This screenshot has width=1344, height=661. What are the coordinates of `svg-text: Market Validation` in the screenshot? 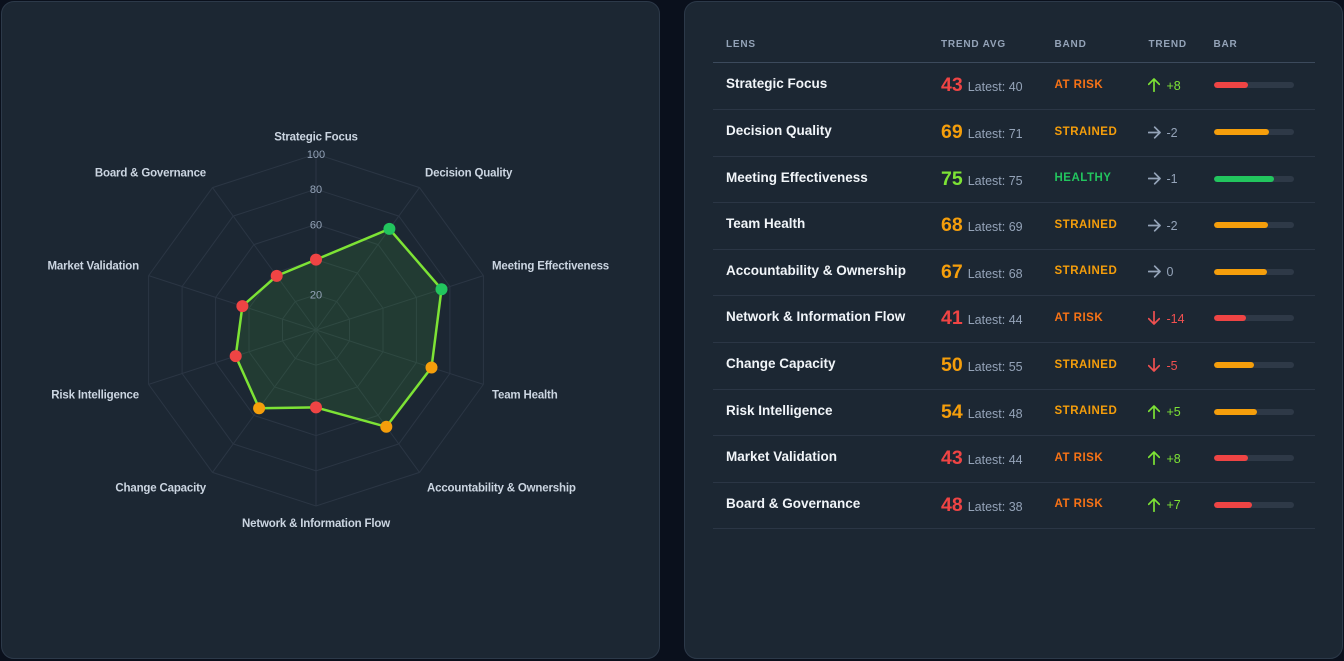 It's located at (93, 267).